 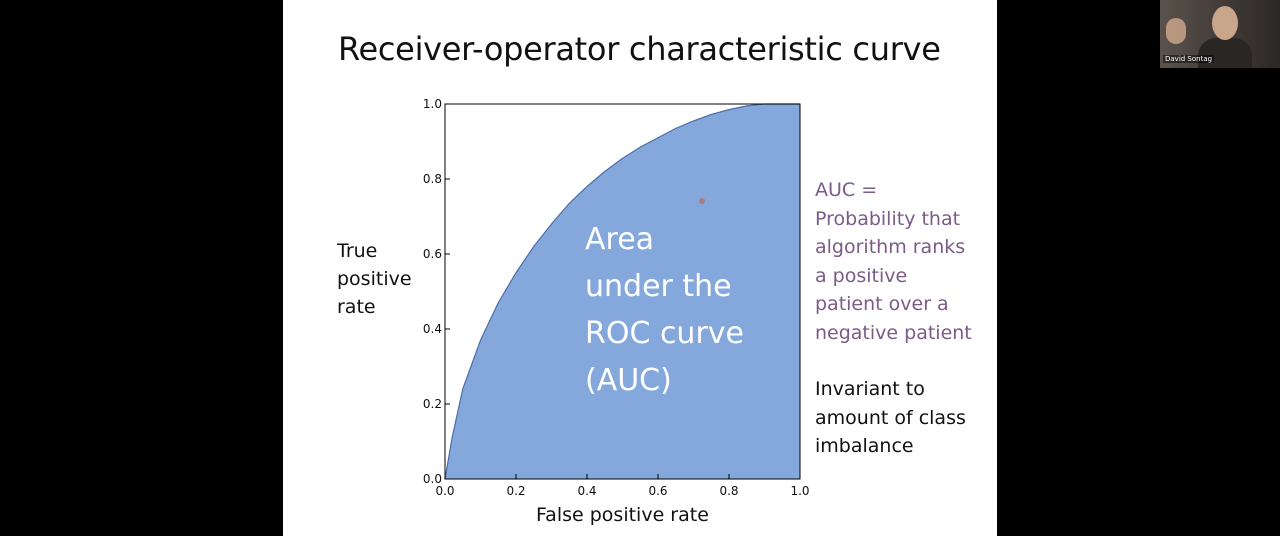 I want to click on y-axis-label-line: positive, so click(x=374, y=279).